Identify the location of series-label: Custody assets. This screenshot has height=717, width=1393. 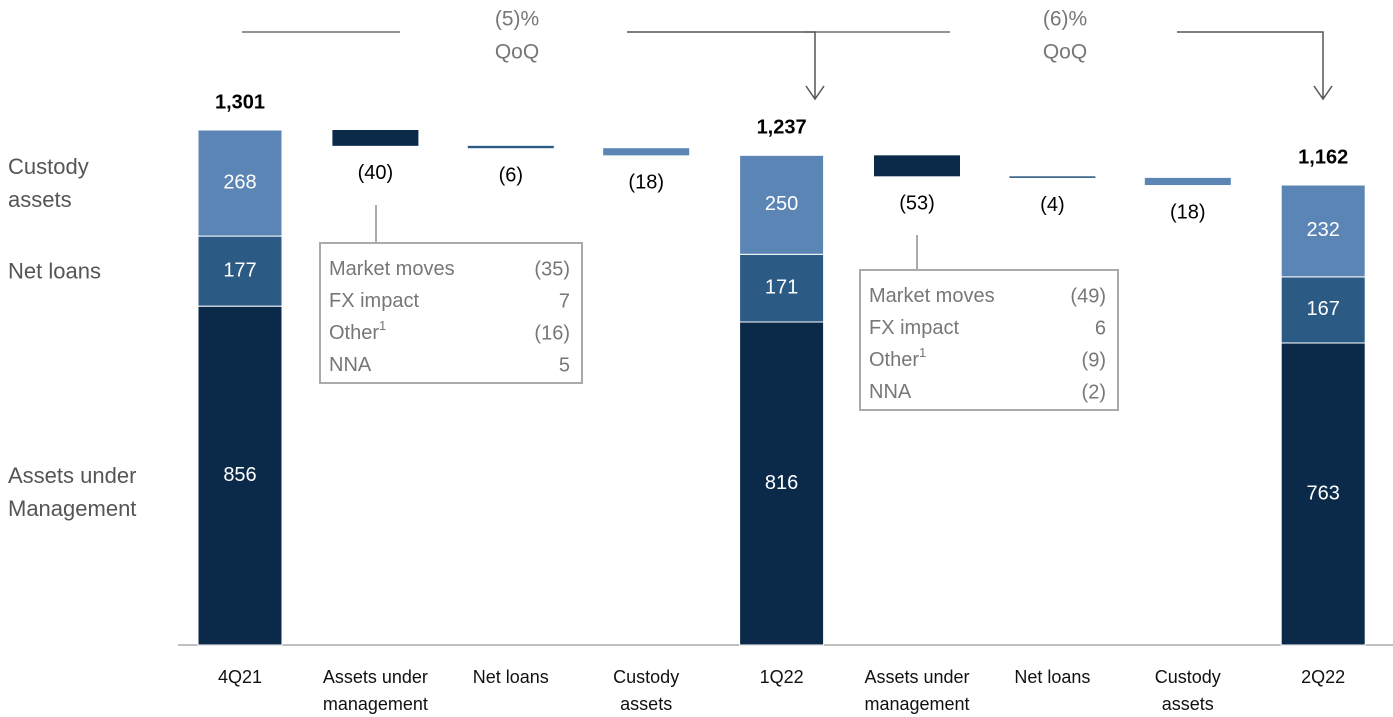
(48, 183).